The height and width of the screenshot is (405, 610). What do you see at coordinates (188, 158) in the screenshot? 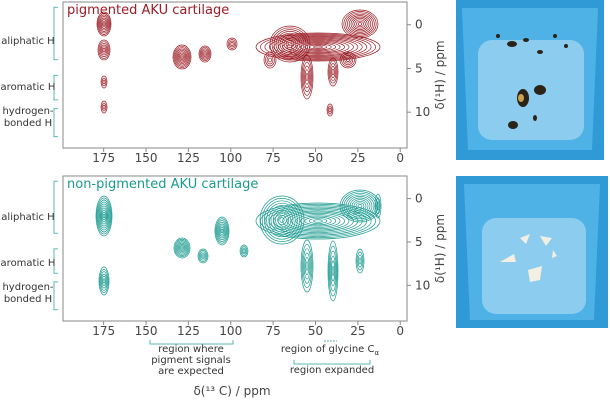
I see `x-tick-label: 125` at bounding box center [188, 158].